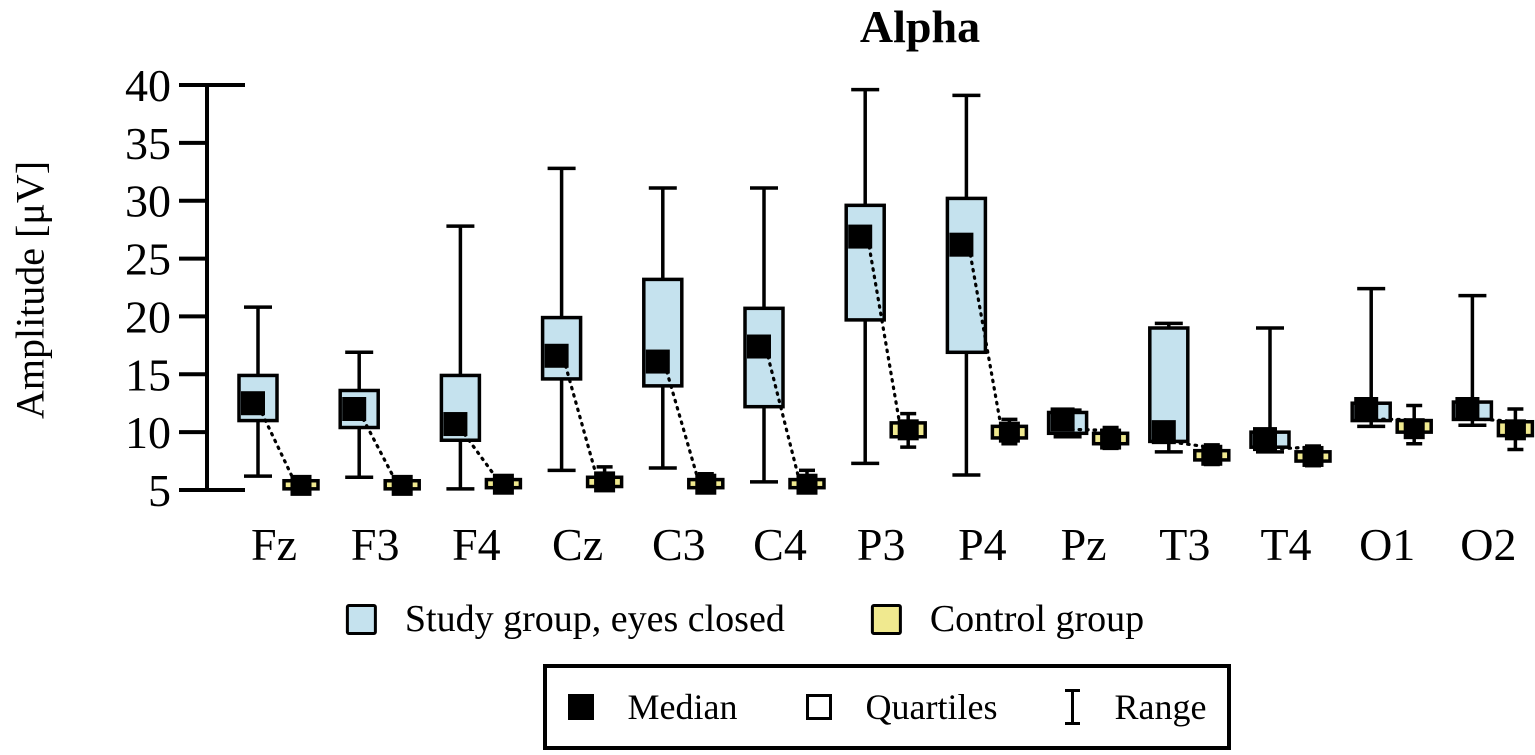 The image size is (1535, 755). Describe the element at coordinates (148, 432) in the screenshot. I see `y-tick-label-10: 10` at that location.